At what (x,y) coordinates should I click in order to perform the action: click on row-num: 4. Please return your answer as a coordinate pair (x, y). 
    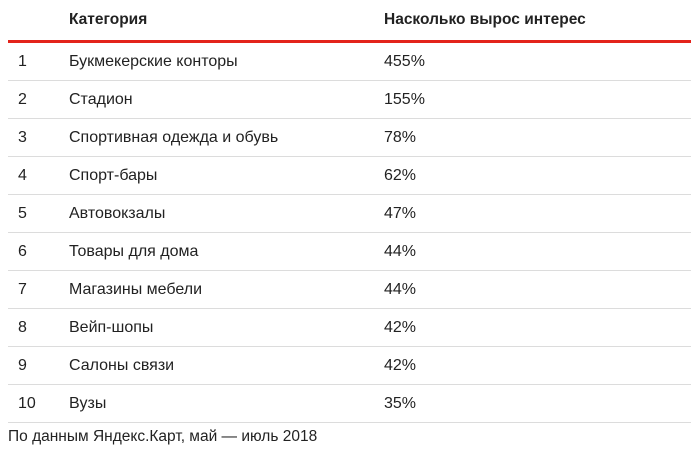
    Looking at the image, I should click on (22, 175).